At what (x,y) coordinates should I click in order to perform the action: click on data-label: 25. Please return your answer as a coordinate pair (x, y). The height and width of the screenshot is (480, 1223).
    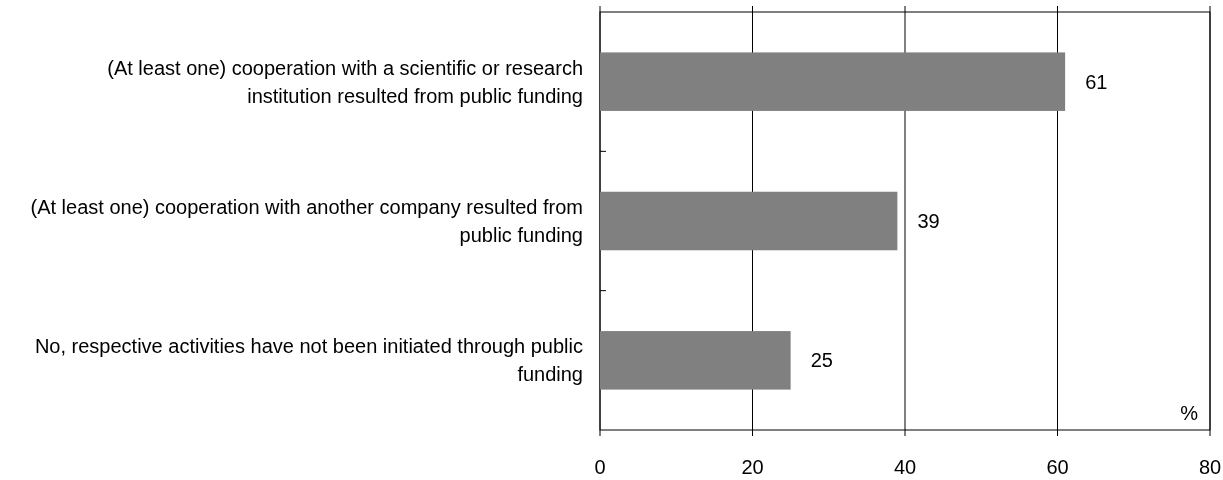
    Looking at the image, I should click on (821, 360).